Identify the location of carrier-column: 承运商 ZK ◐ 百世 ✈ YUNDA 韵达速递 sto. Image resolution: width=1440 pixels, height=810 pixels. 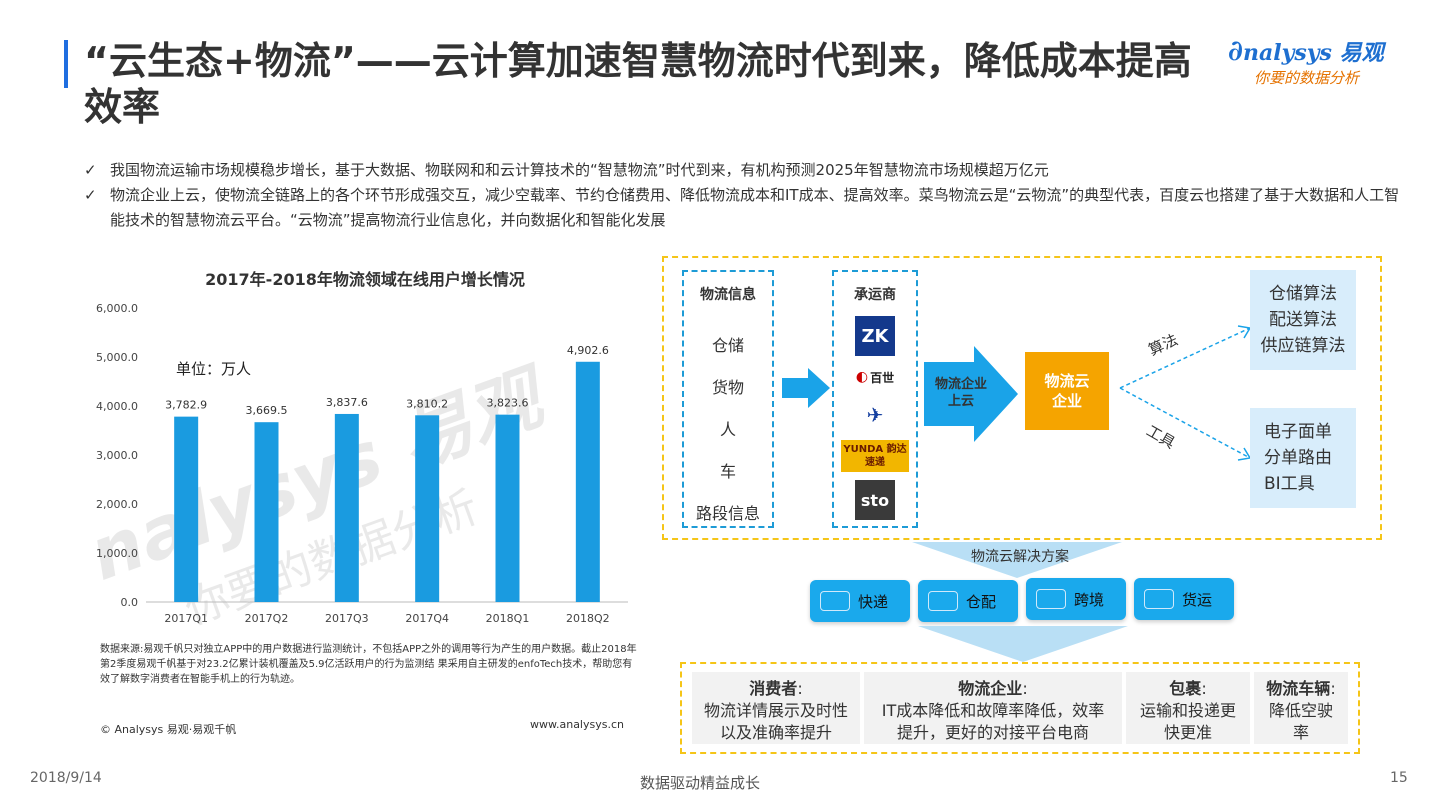
(875, 399).